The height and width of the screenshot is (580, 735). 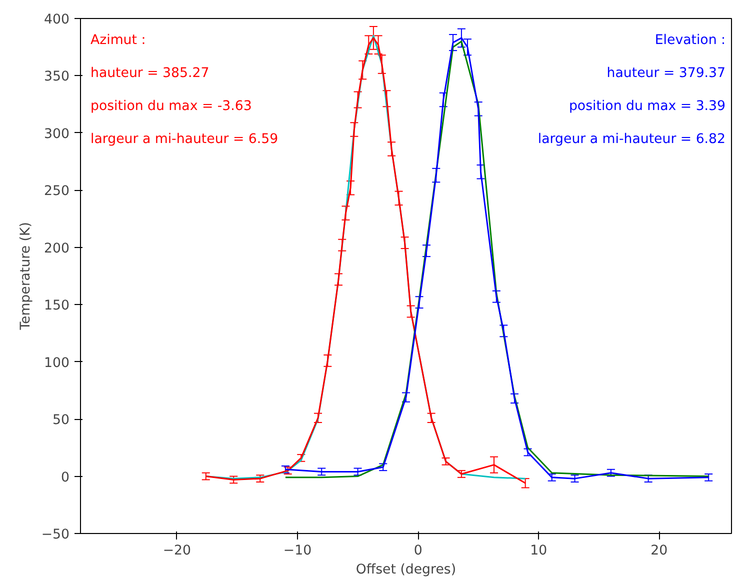 What do you see at coordinates (406, 570) in the screenshot?
I see `x-axis-title: Offset (degres)` at bounding box center [406, 570].